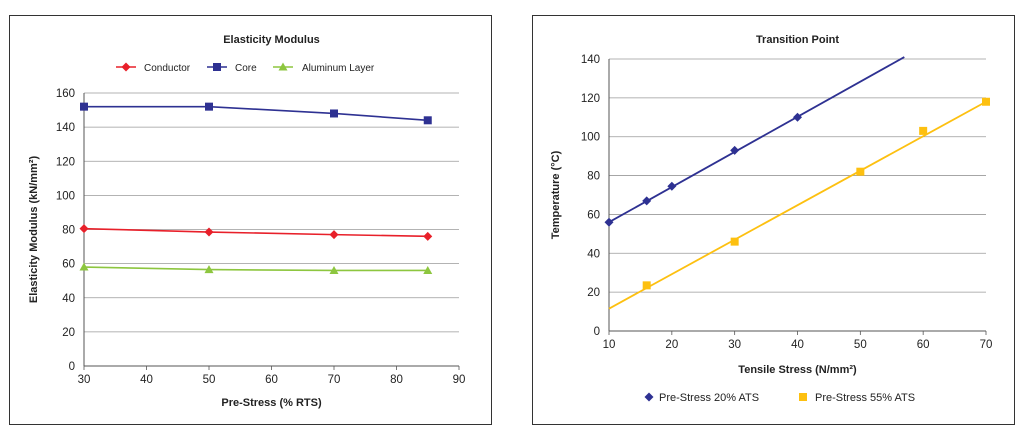 The image size is (1024, 438). What do you see at coordinates (217, 67) in the screenshot?
I see `legend-marker-core` at bounding box center [217, 67].